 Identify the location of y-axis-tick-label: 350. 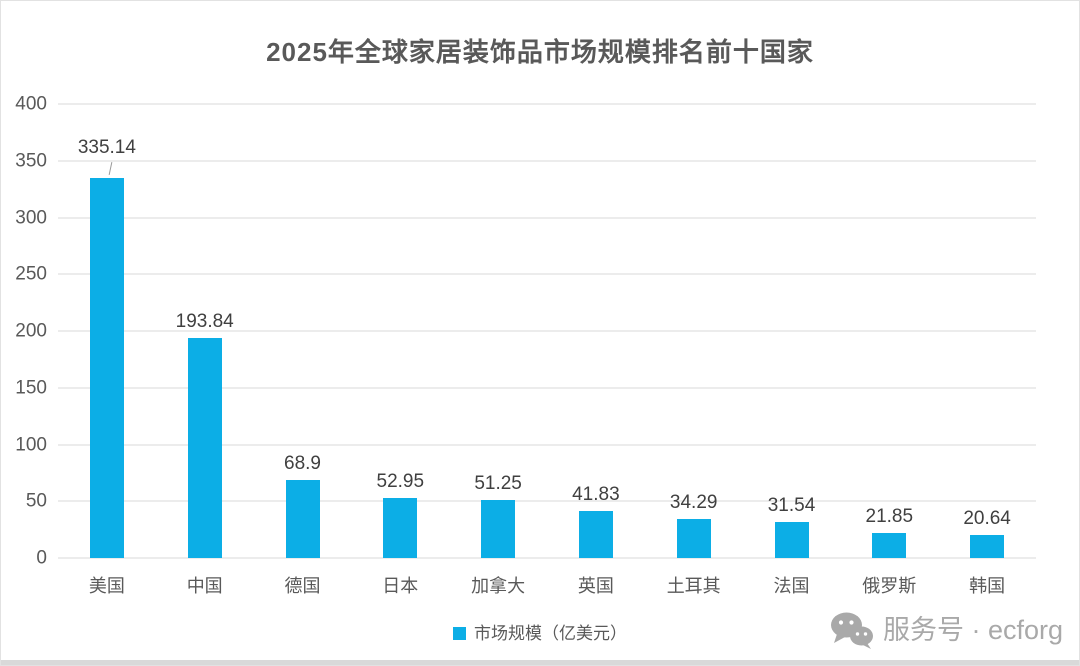
(31, 161).